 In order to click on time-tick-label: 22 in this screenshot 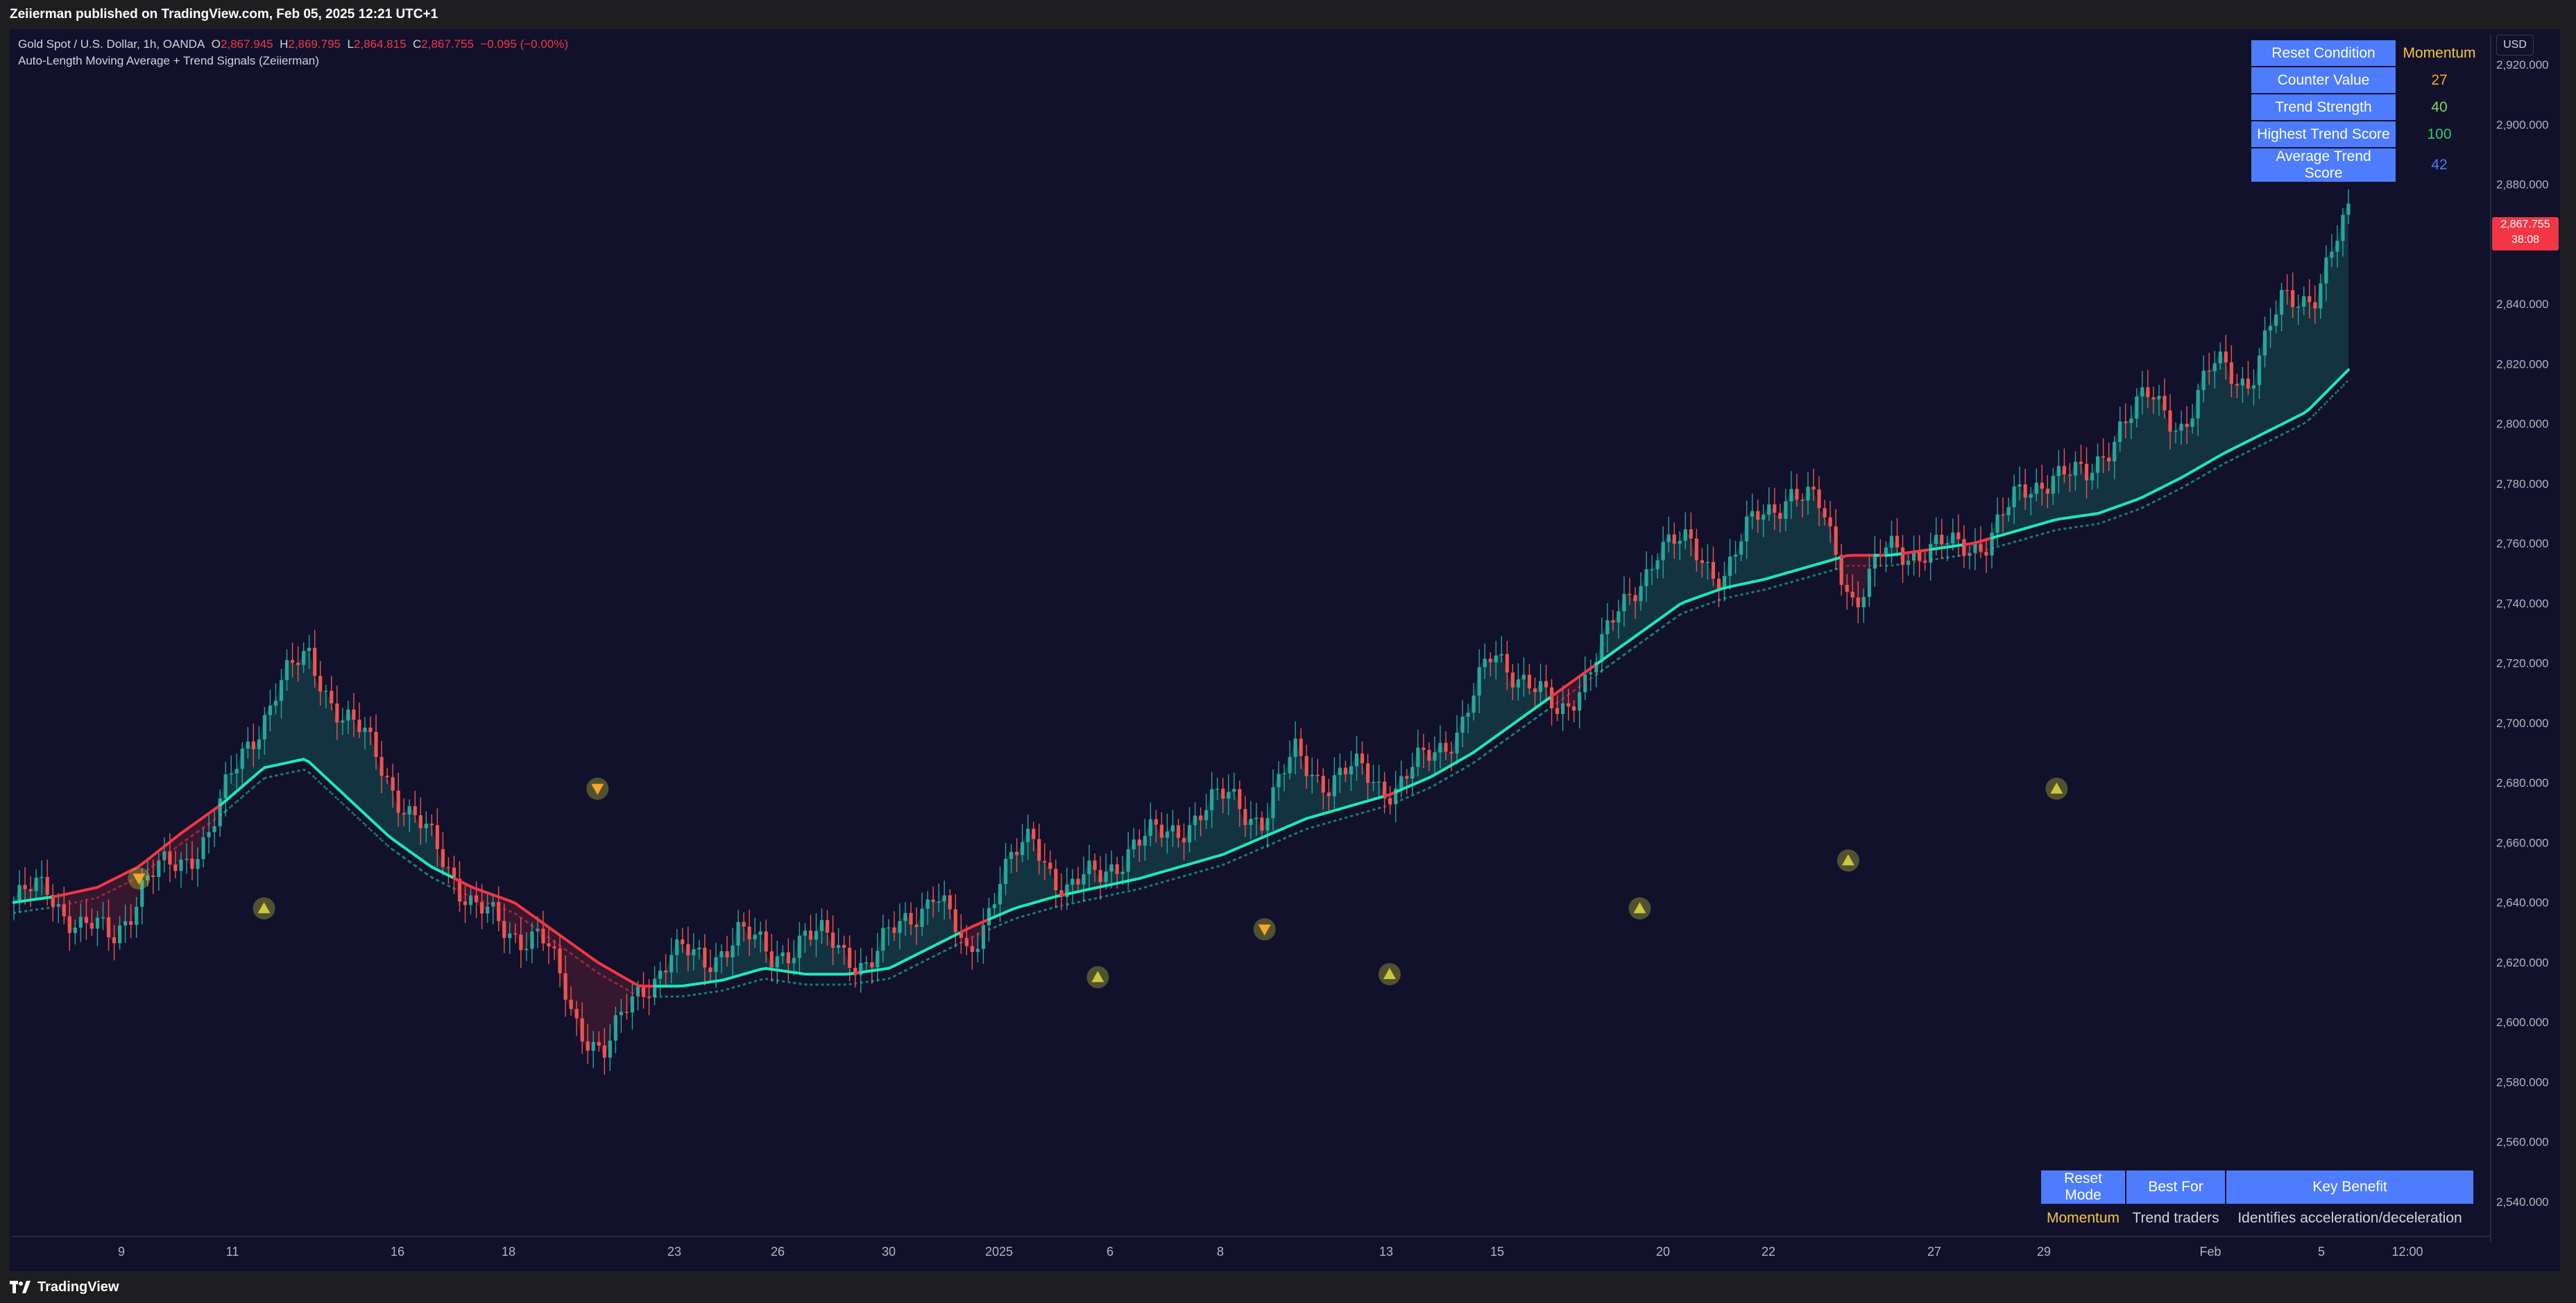, I will do `click(1768, 1252)`.